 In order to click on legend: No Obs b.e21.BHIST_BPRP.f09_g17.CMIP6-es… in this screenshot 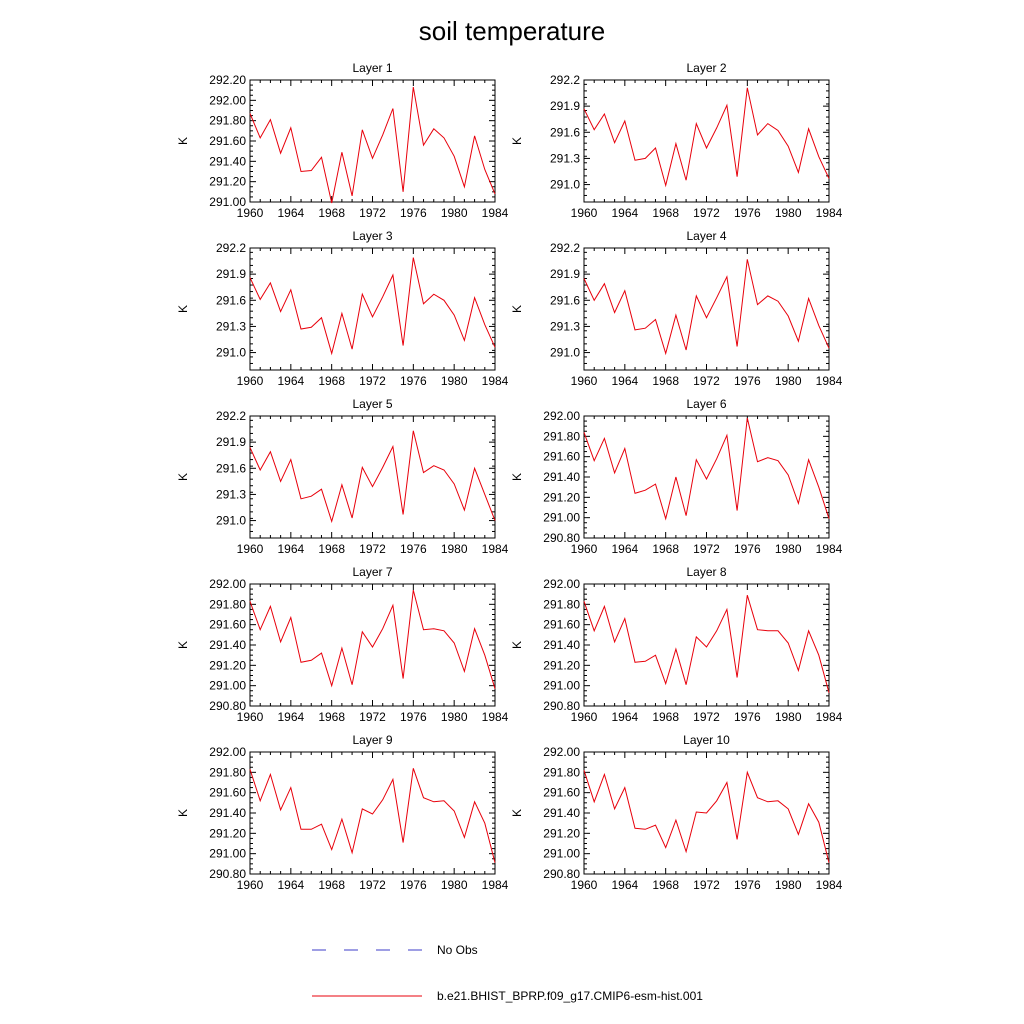, I will do `click(507, 973)`.